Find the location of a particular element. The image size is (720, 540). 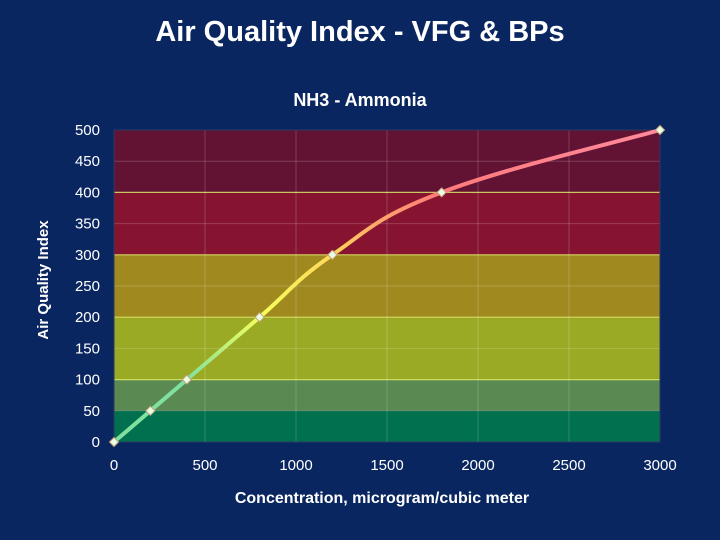

x-tick-label: 500 is located at coordinates (204, 465).